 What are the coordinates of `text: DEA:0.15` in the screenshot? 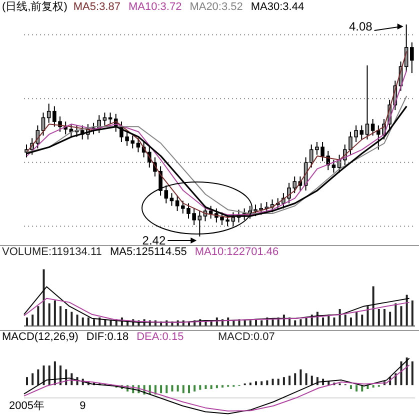 It's located at (160, 337).